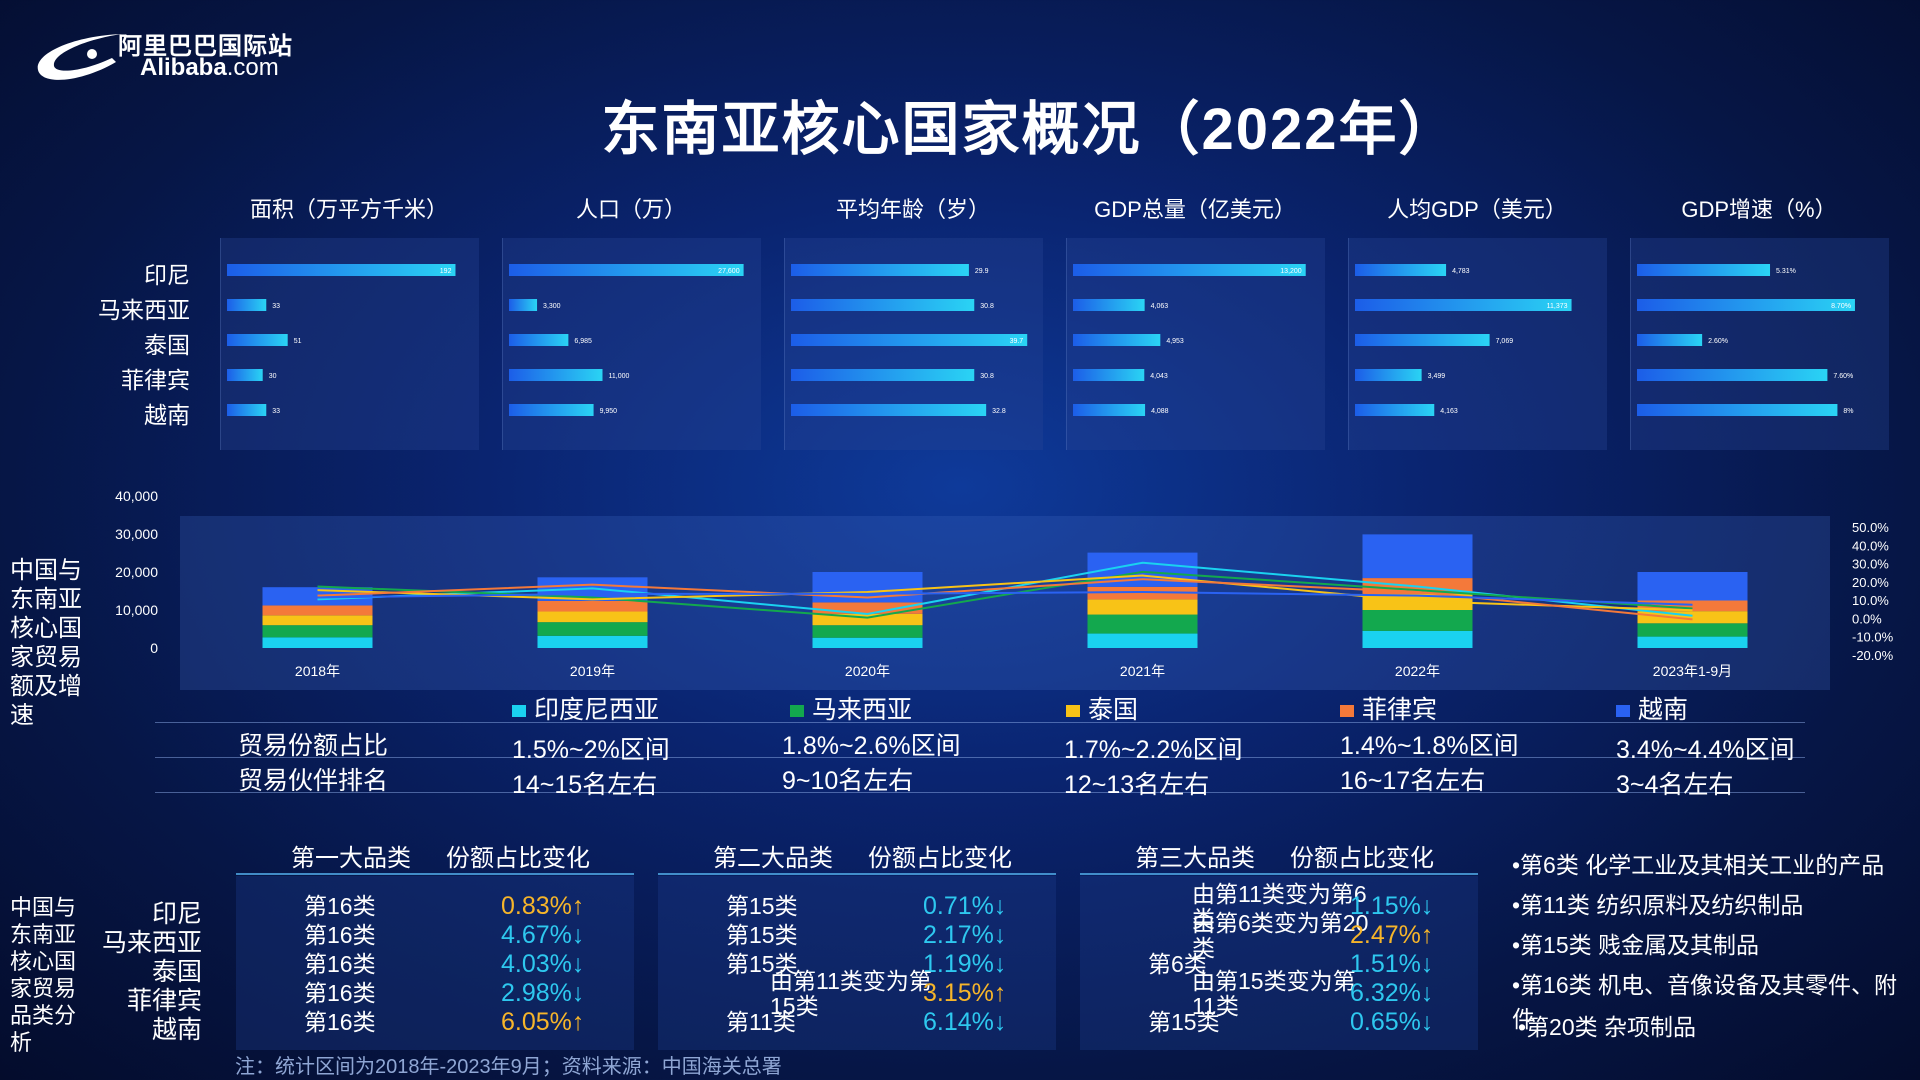 The height and width of the screenshot is (1080, 1920). What do you see at coordinates (965, 906) in the screenshot?
I see `share-change-value: 0.71%↓` at bounding box center [965, 906].